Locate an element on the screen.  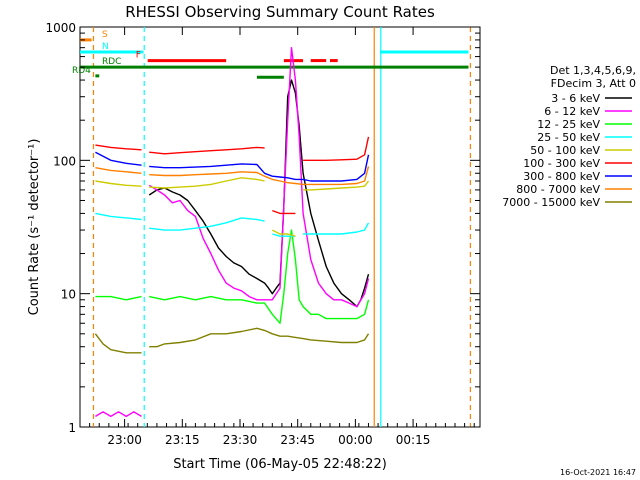
y-tick-label-2: 100 is located at coordinates (64, 161).